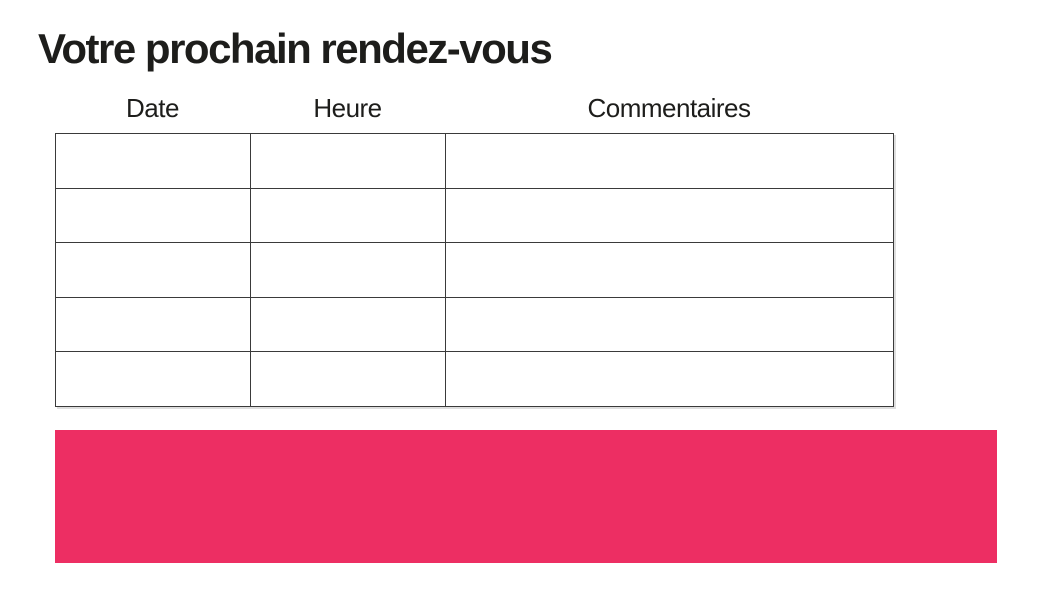 This screenshot has width=1050, height=600. Describe the element at coordinates (347, 108) in the screenshot. I see `column-header-heure: Heure` at that location.